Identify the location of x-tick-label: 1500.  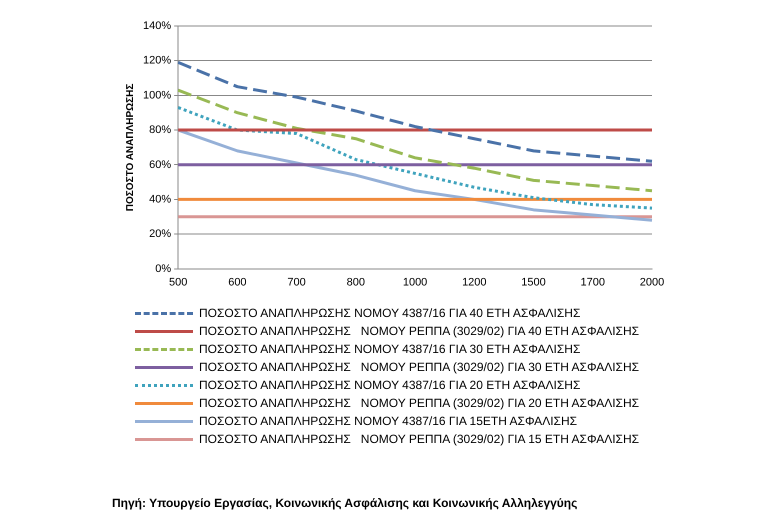
(533, 282).